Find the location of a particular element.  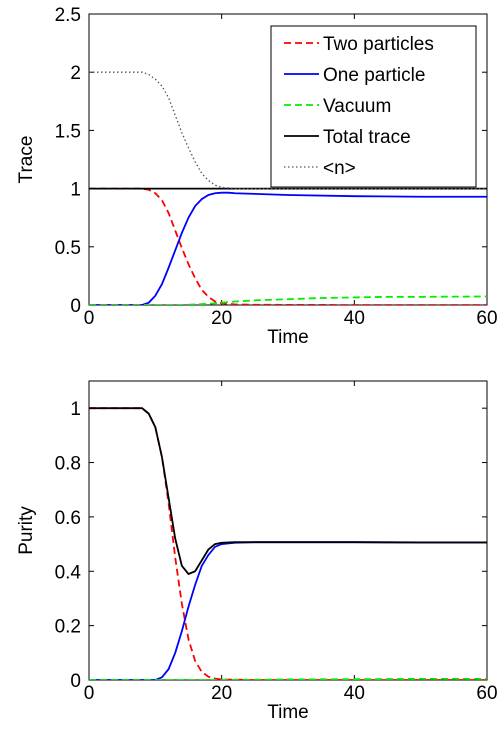

chart1-ylabel: Purity is located at coordinates (26, 530).